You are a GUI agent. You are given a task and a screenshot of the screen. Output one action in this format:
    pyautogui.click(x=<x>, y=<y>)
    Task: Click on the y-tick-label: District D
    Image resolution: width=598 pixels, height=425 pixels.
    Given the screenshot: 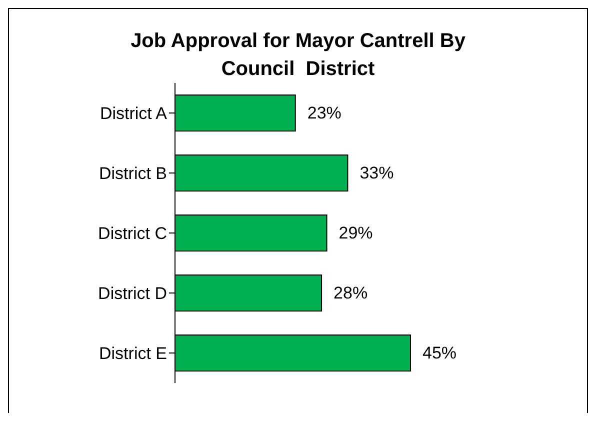 What is the action you would take?
    pyautogui.click(x=132, y=294)
    